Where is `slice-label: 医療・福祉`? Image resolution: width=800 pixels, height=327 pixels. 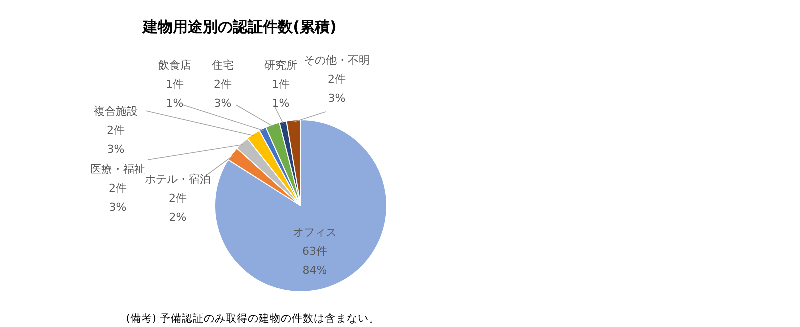
slice-label: 医療・福祉 is located at coordinates (118, 169).